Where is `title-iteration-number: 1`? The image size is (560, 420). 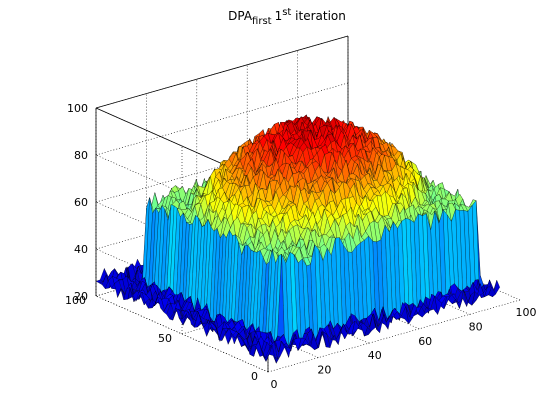
title-iteration-number: 1 is located at coordinates (279, 16).